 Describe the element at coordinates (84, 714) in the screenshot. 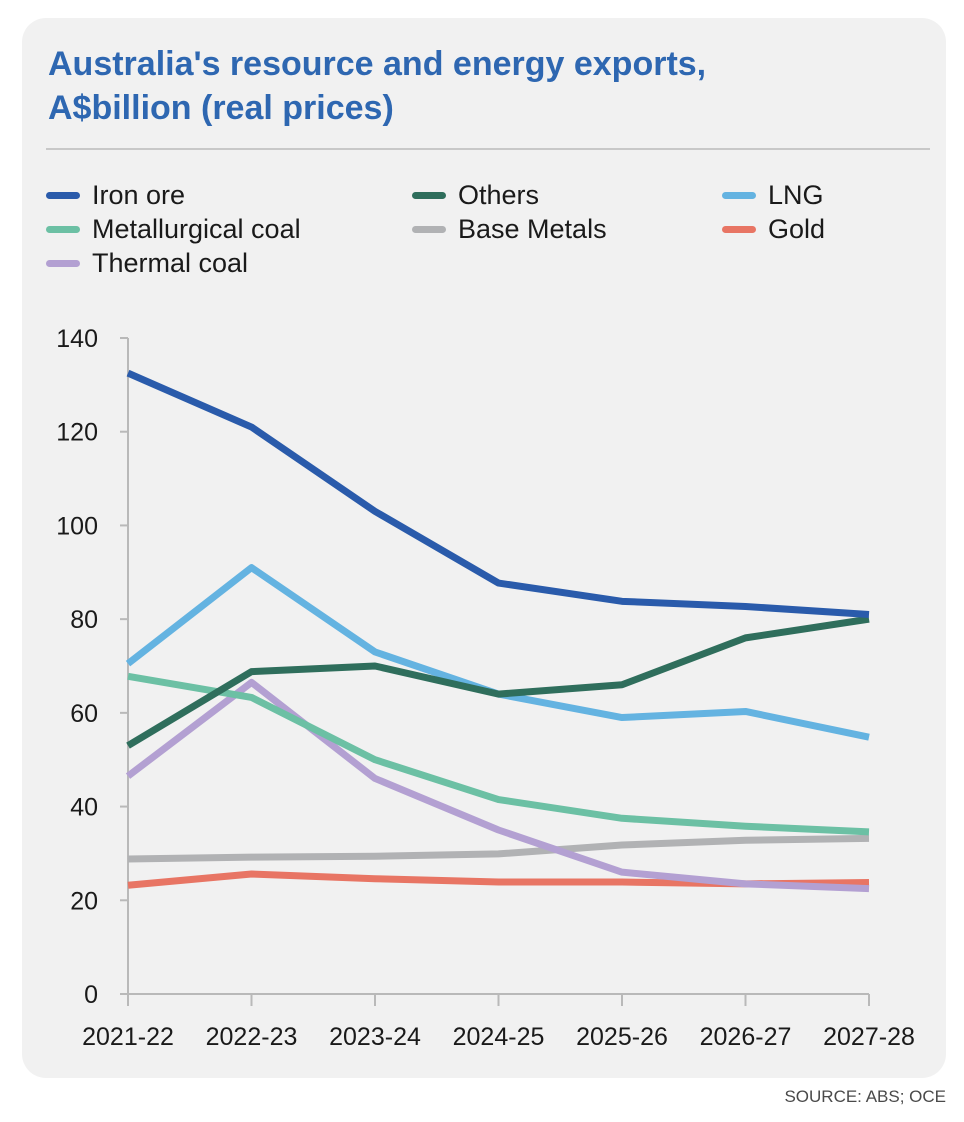

I see `y-tick-label: 60` at that location.